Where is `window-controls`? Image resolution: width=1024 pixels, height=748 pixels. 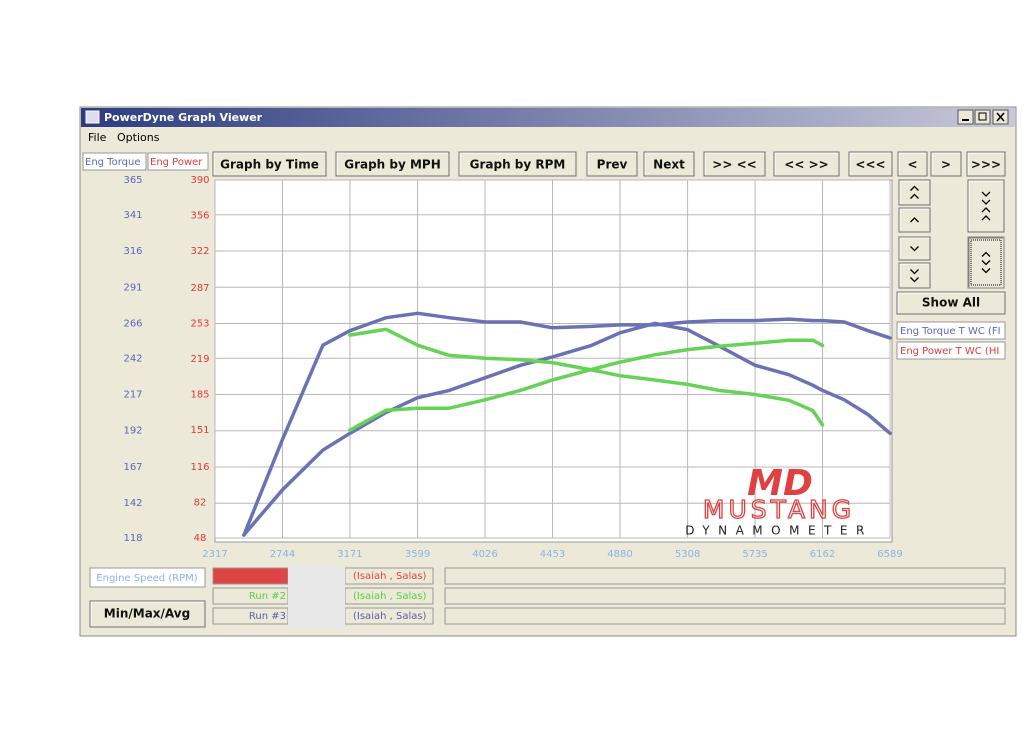
window-controls is located at coordinates (983, 117).